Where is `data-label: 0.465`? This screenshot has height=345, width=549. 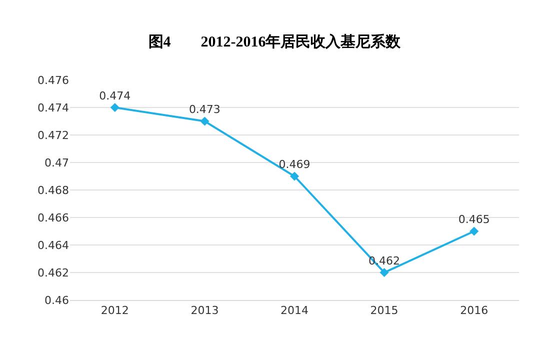
data-label: 0.465 is located at coordinates (474, 219).